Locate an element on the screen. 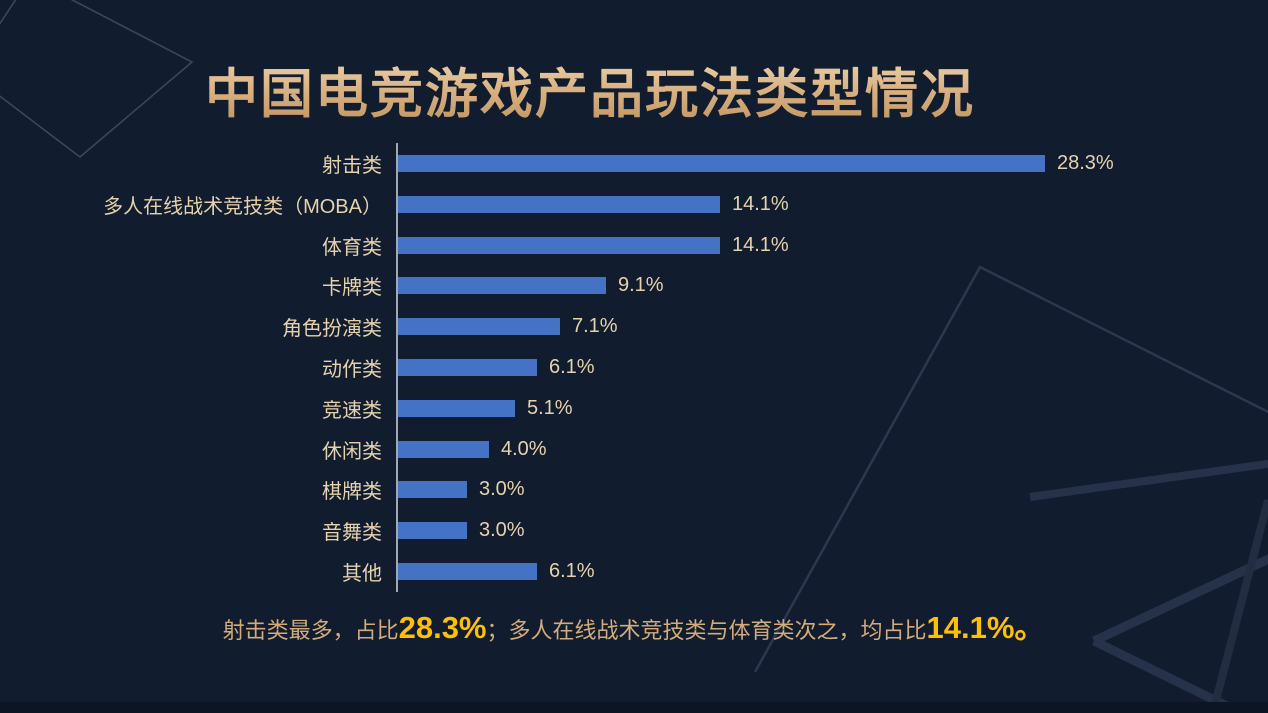 The image size is (1268, 713). chart-row: 角色扮演类 7.1% is located at coordinates (570, 327).